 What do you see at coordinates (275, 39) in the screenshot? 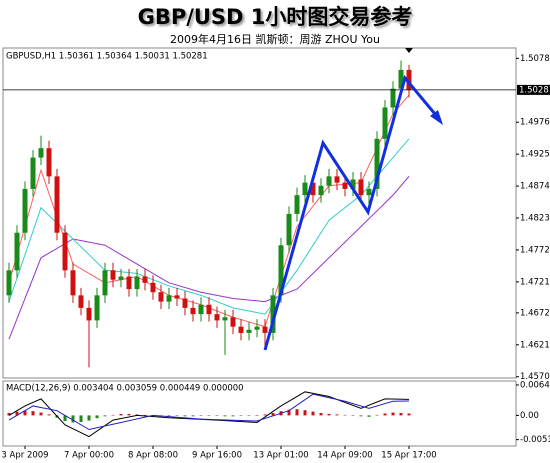
I see `subtitle: 2009年4月16日 凯斯顿：周游 ZHOU You` at bounding box center [275, 39].